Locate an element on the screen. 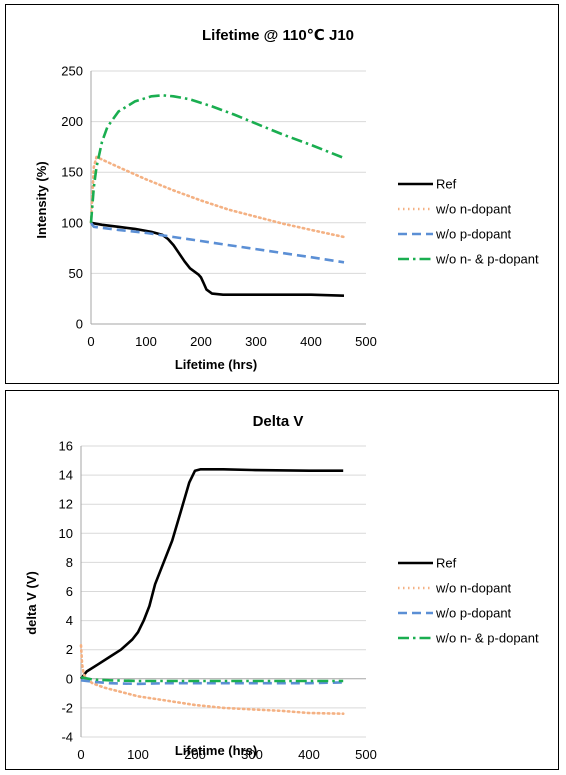 Image resolution: width=566 pixels, height=775 pixels. y-tick-label: 16 is located at coordinates (66, 446).